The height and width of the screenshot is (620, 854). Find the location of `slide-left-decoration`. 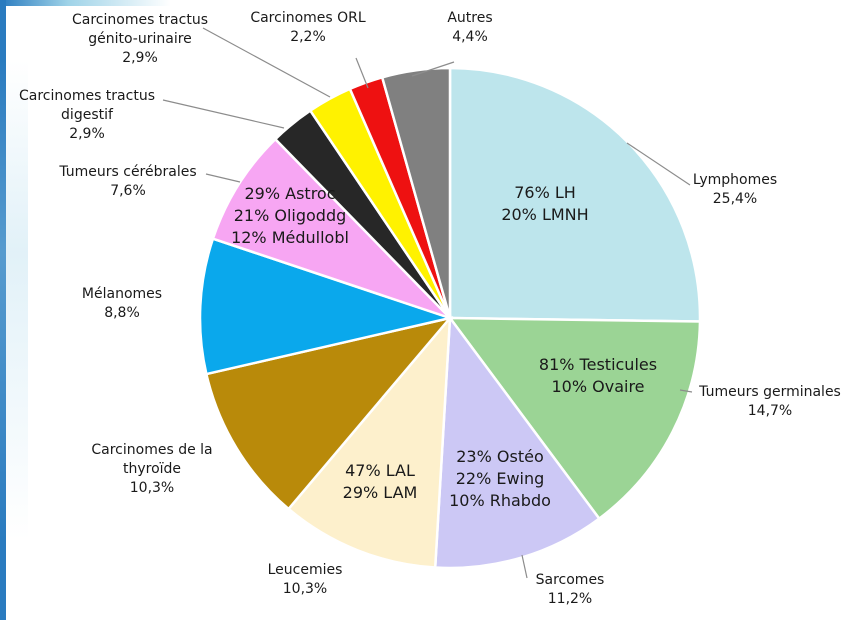

slide-left-decoration is located at coordinates (14, 300).